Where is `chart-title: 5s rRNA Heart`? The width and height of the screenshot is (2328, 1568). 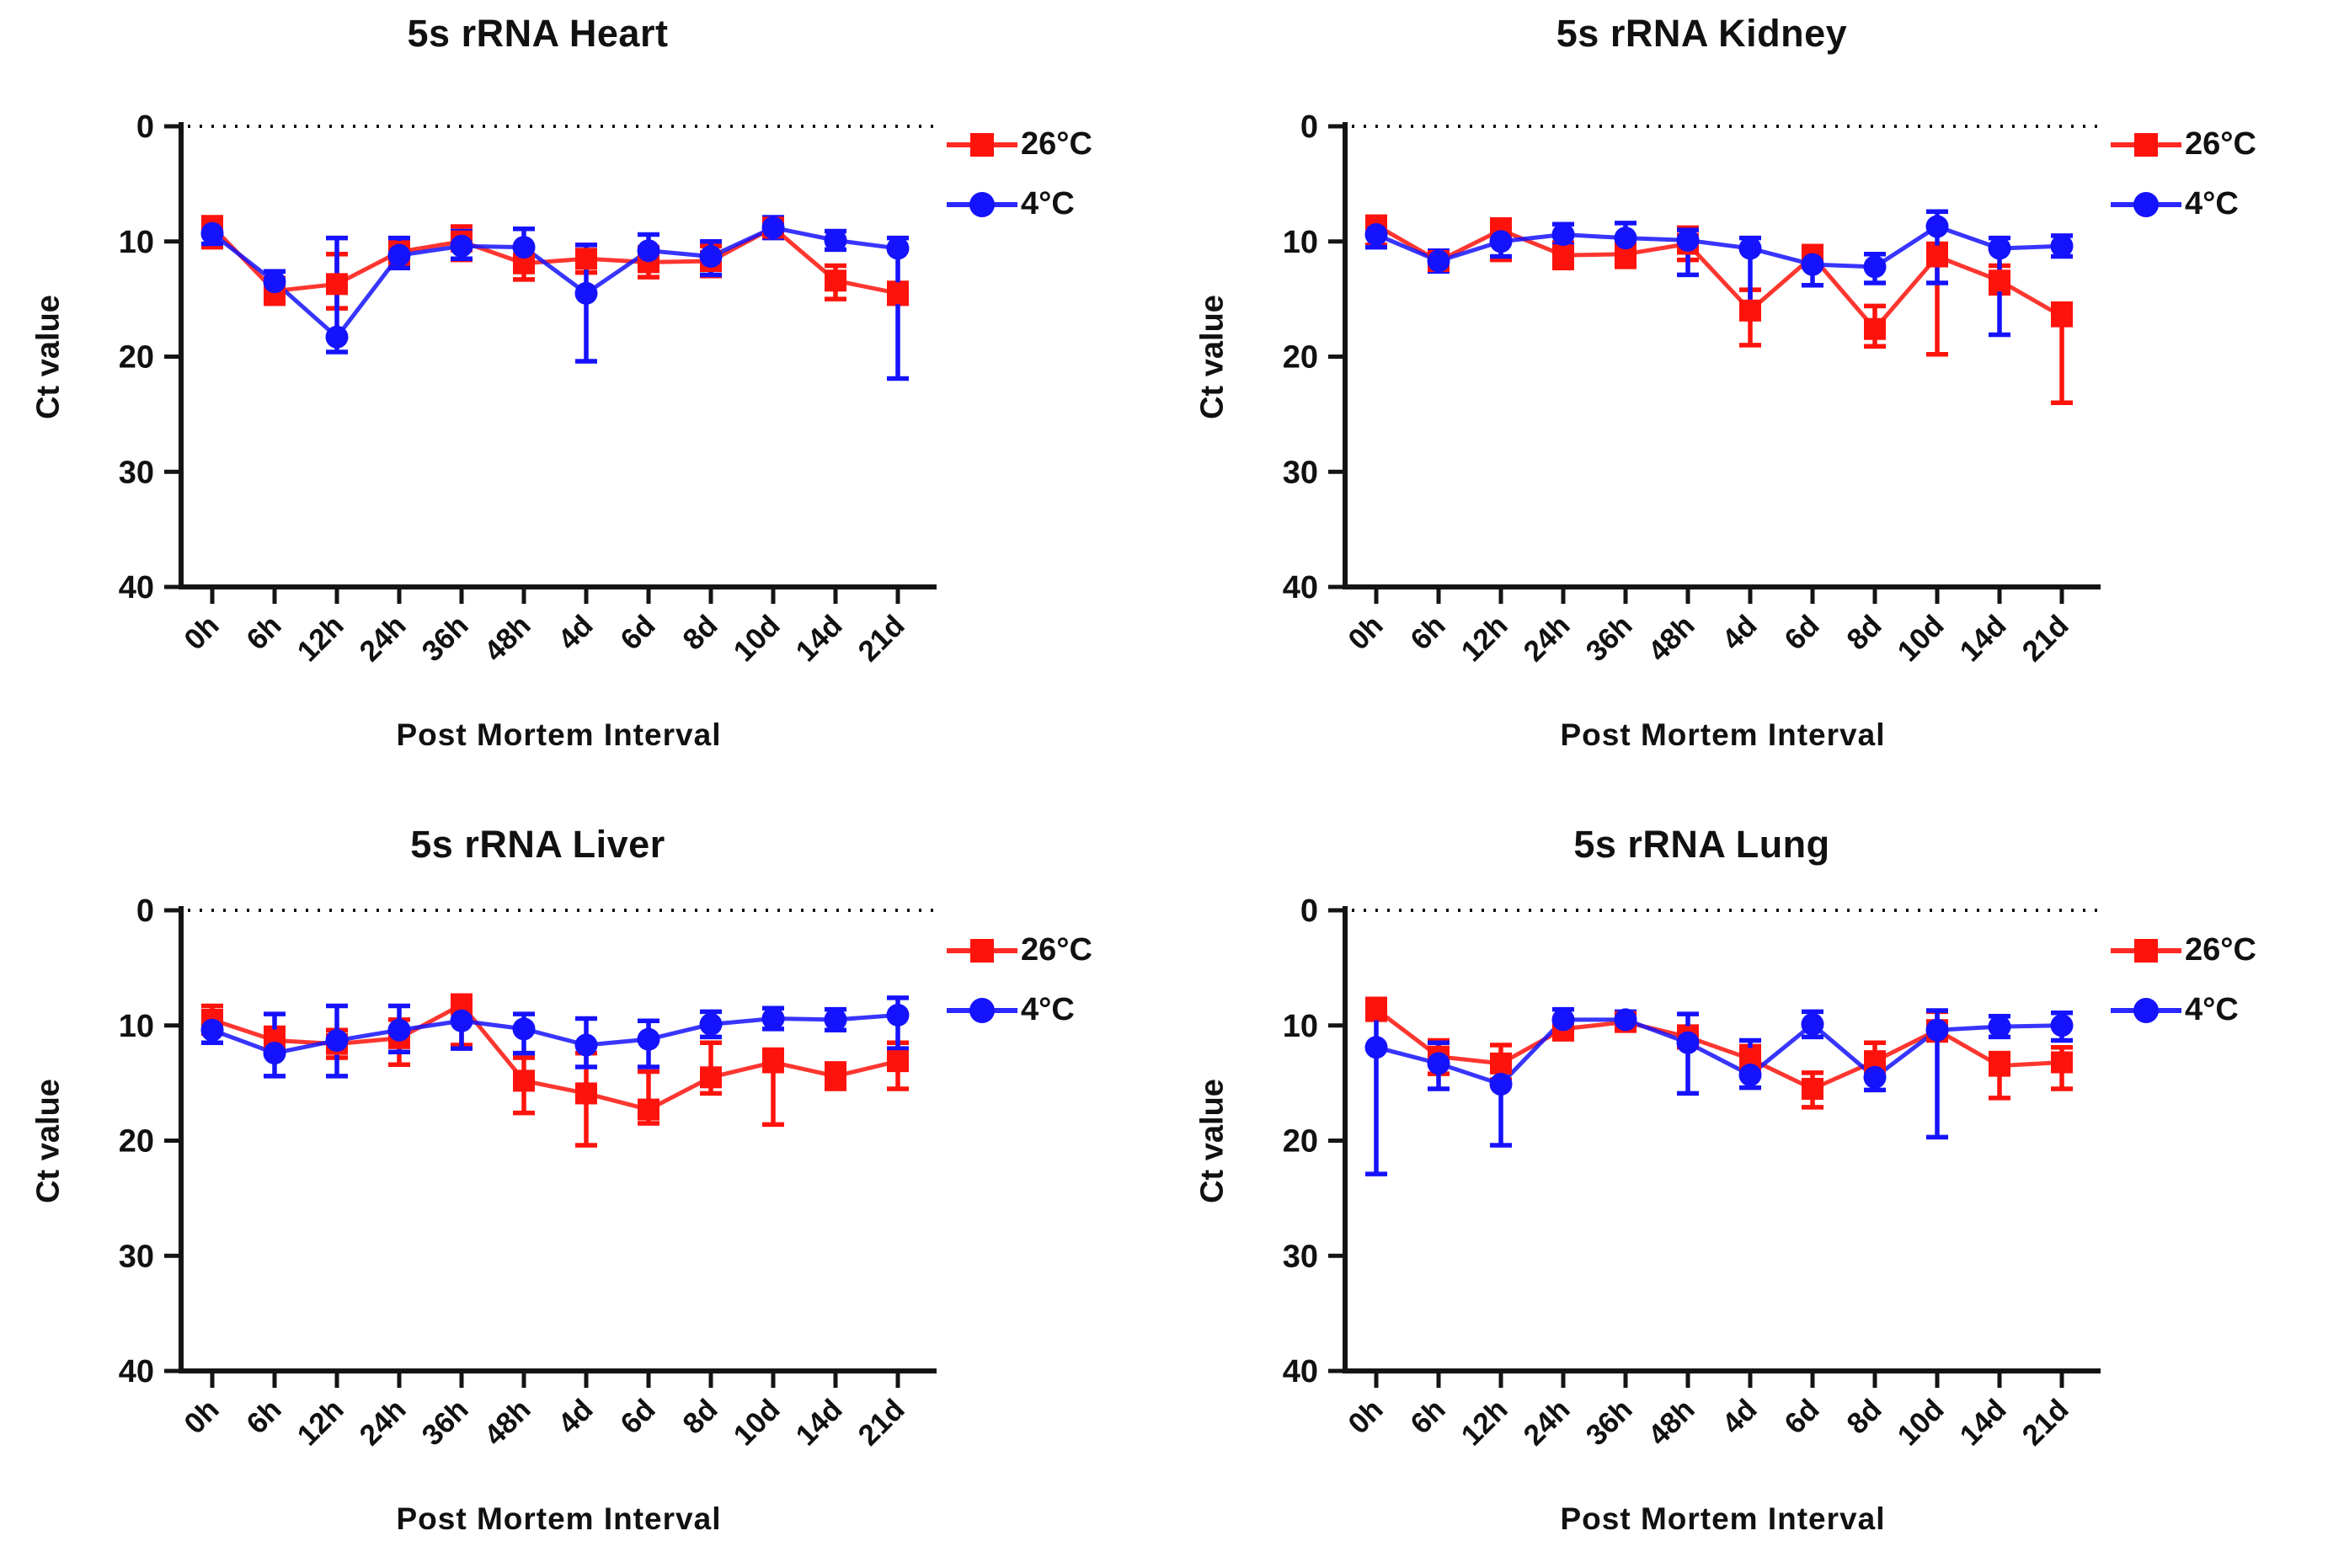 chart-title: 5s rRNA Heart is located at coordinates (538, 33).